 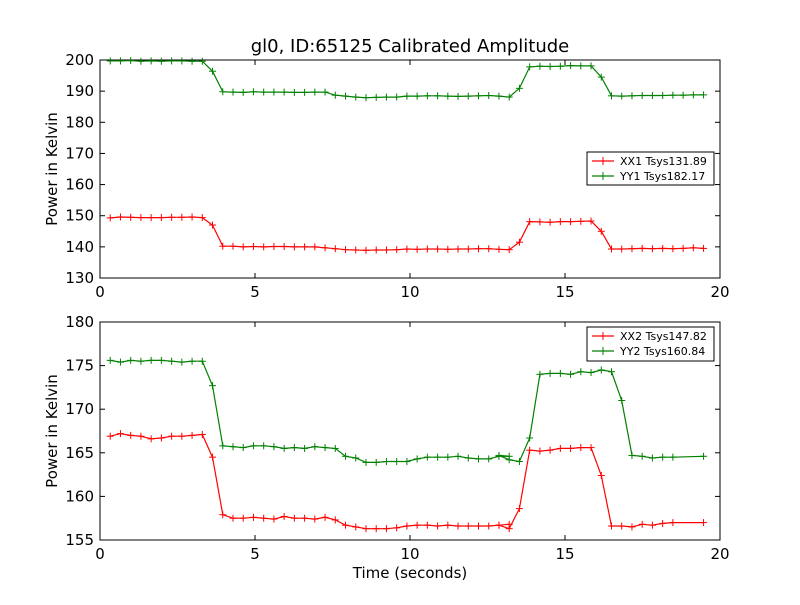 I want to click on legend-label: YY1 Tsys182.17, so click(x=662, y=176).